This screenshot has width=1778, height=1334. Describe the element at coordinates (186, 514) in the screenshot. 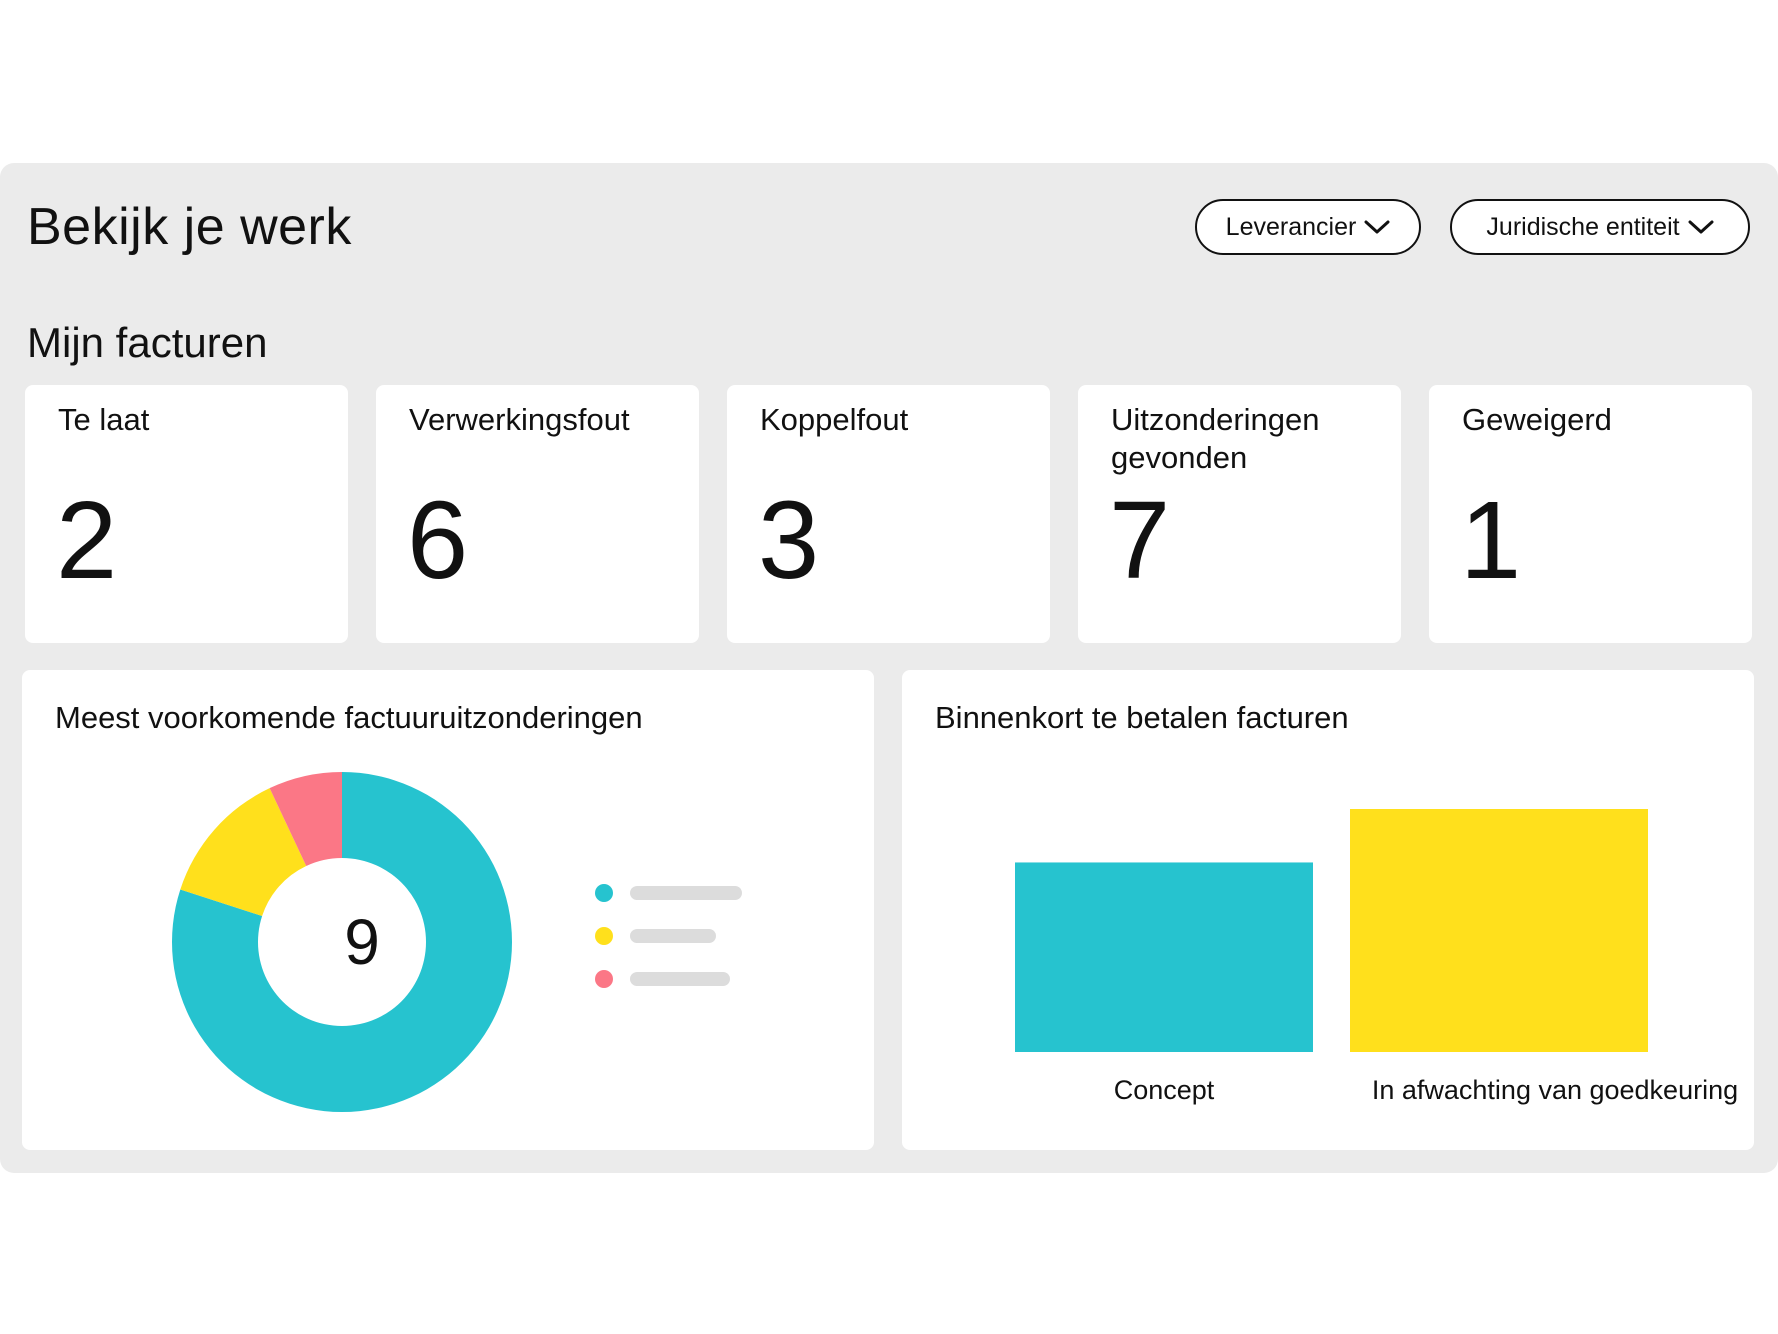

I see `kpi-card-late: Te laat 2` at that location.